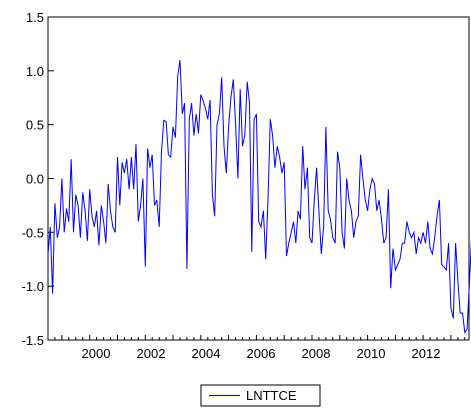  I want to click on y-tick-label: 0.5, so click(35, 125).